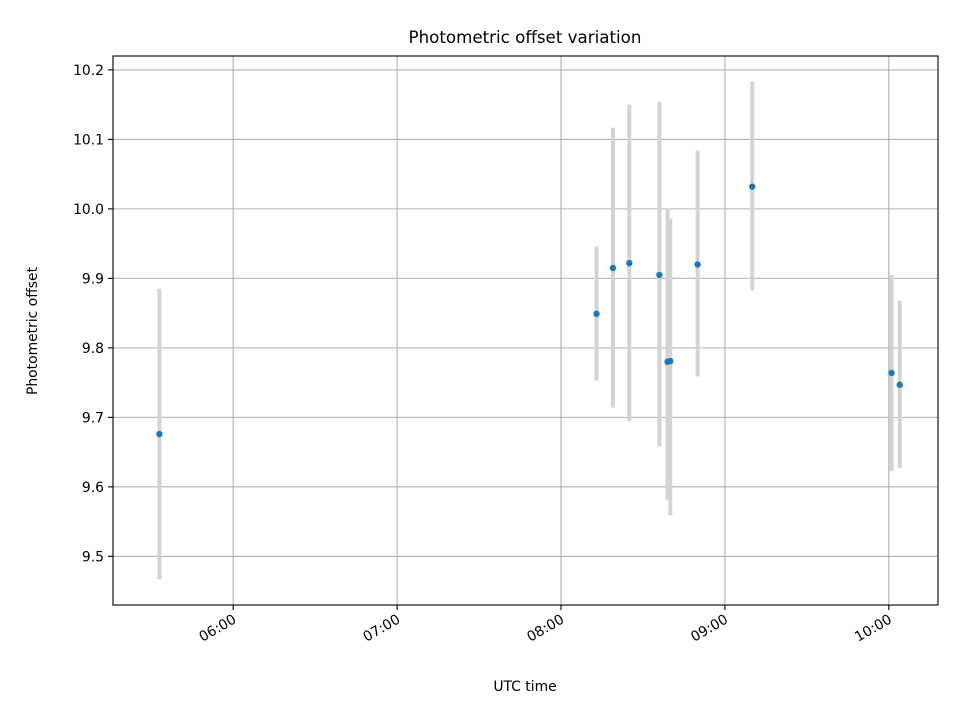 This screenshot has width=960, height=720. What do you see at coordinates (88, 71) in the screenshot?
I see `y-tick-label: 10.2` at bounding box center [88, 71].